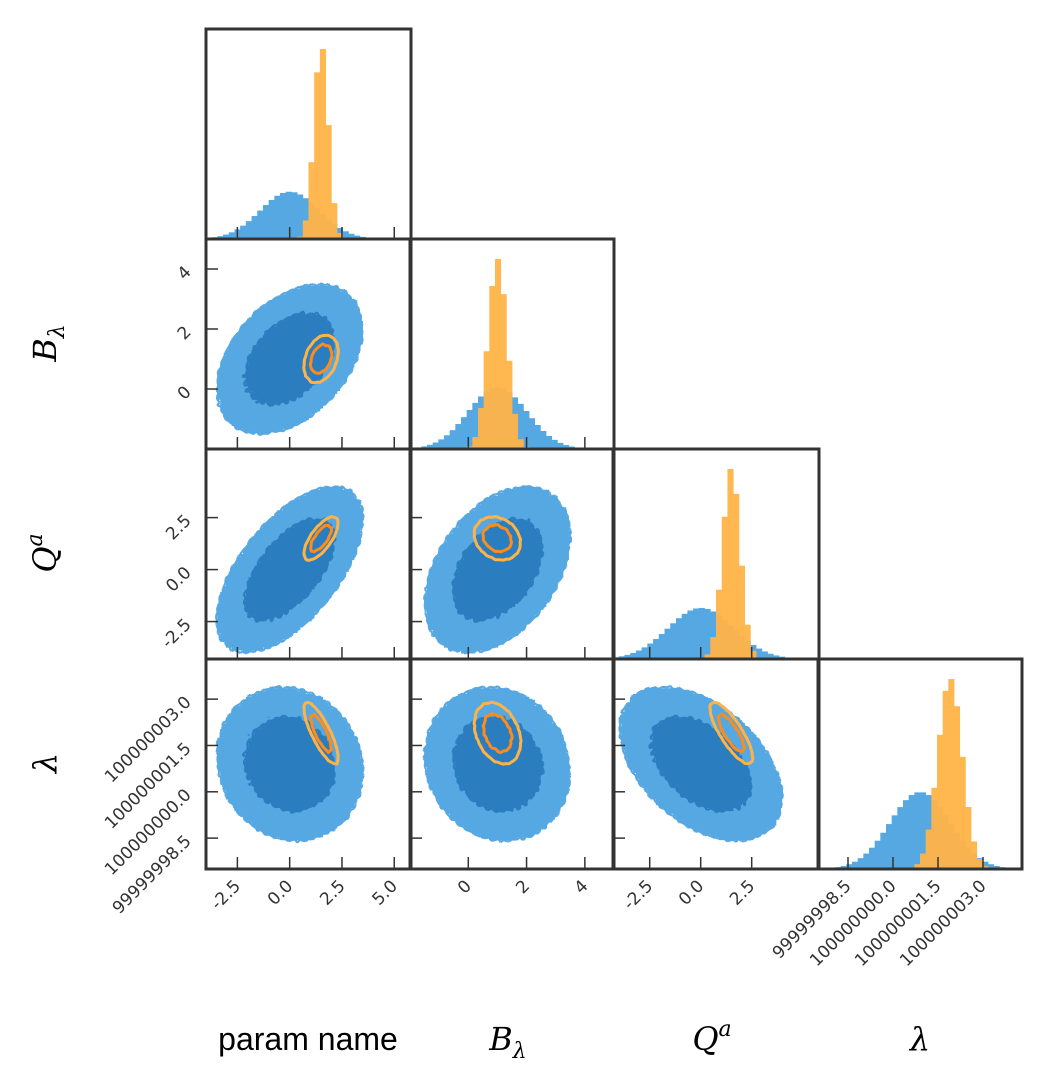 The width and height of the screenshot is (1051, 1090). What do you see at coordinates (724, 587) in the screenshot?
I see `hist-bar-s1-p2-b19` at bounding box center [724, 587].